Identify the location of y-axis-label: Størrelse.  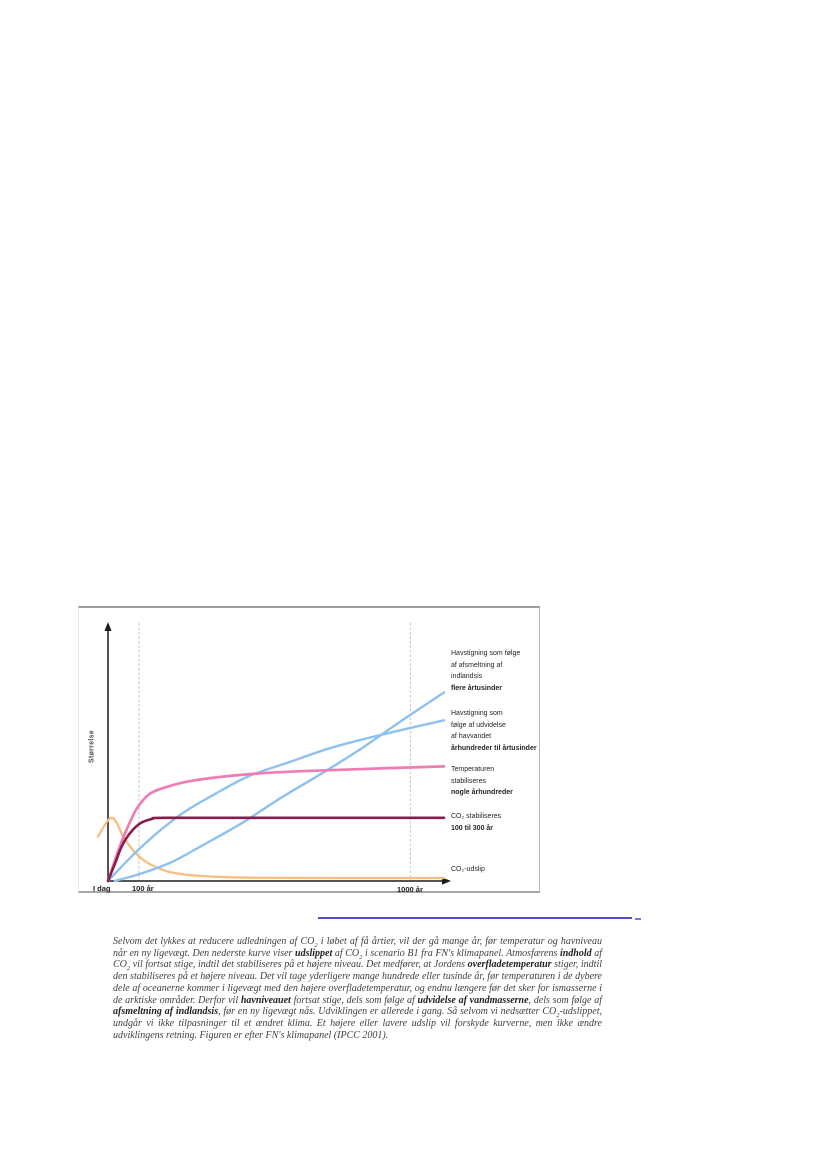
(92, 746).